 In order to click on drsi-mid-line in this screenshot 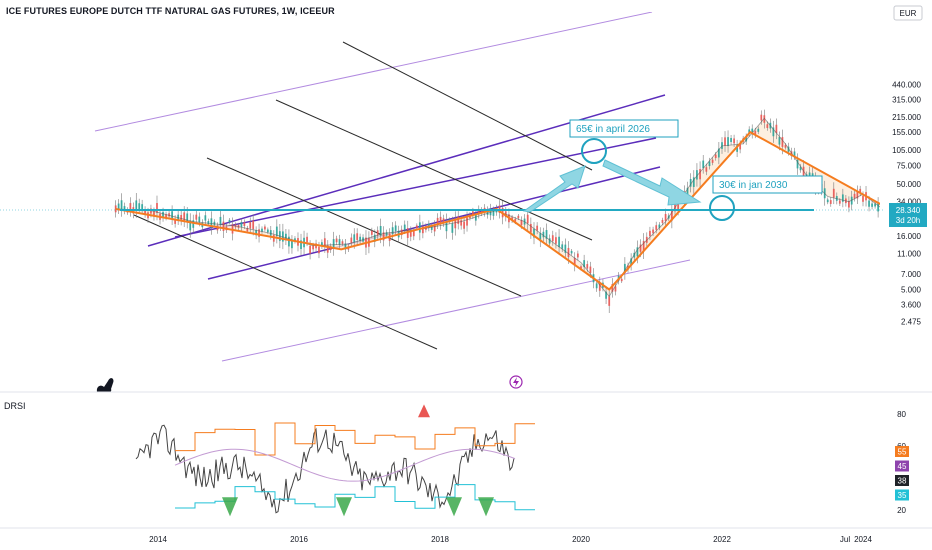, I will do `click(345, 465)`.